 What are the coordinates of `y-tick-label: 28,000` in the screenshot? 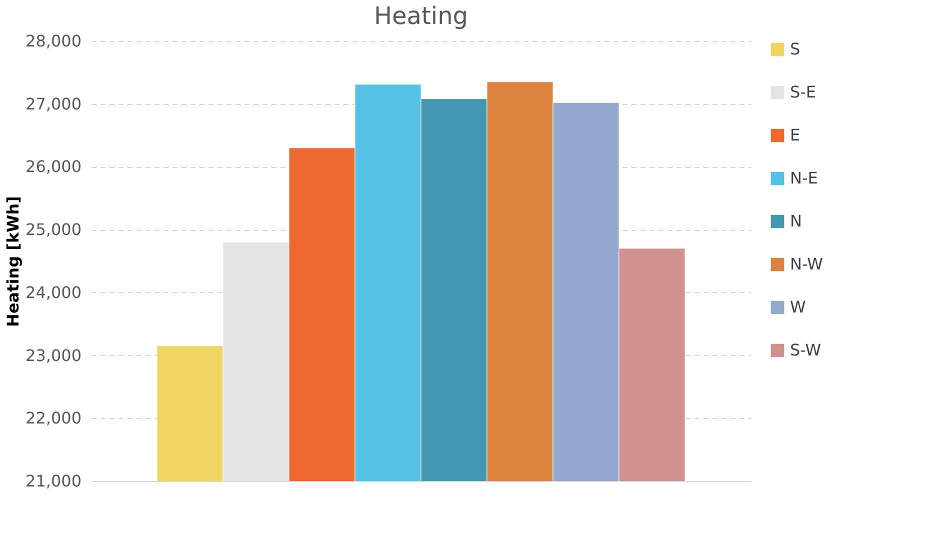 It's located at (54, 41).